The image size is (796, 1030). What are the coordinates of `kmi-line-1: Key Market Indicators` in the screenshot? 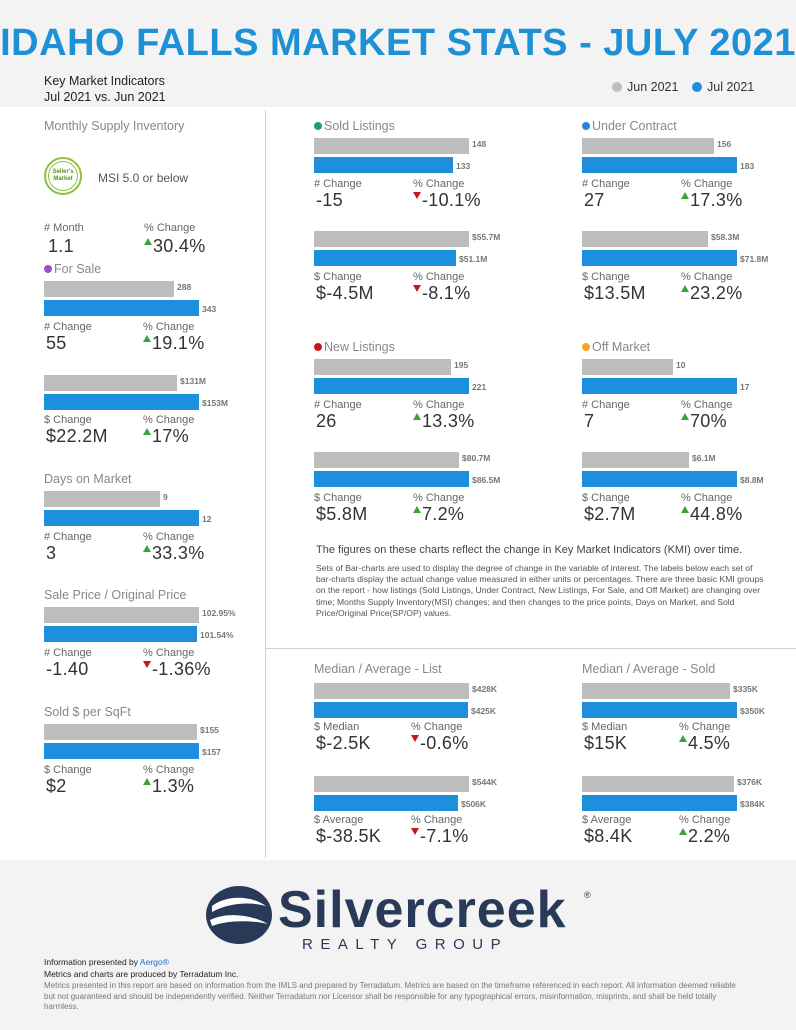 It's located at (104, 81).